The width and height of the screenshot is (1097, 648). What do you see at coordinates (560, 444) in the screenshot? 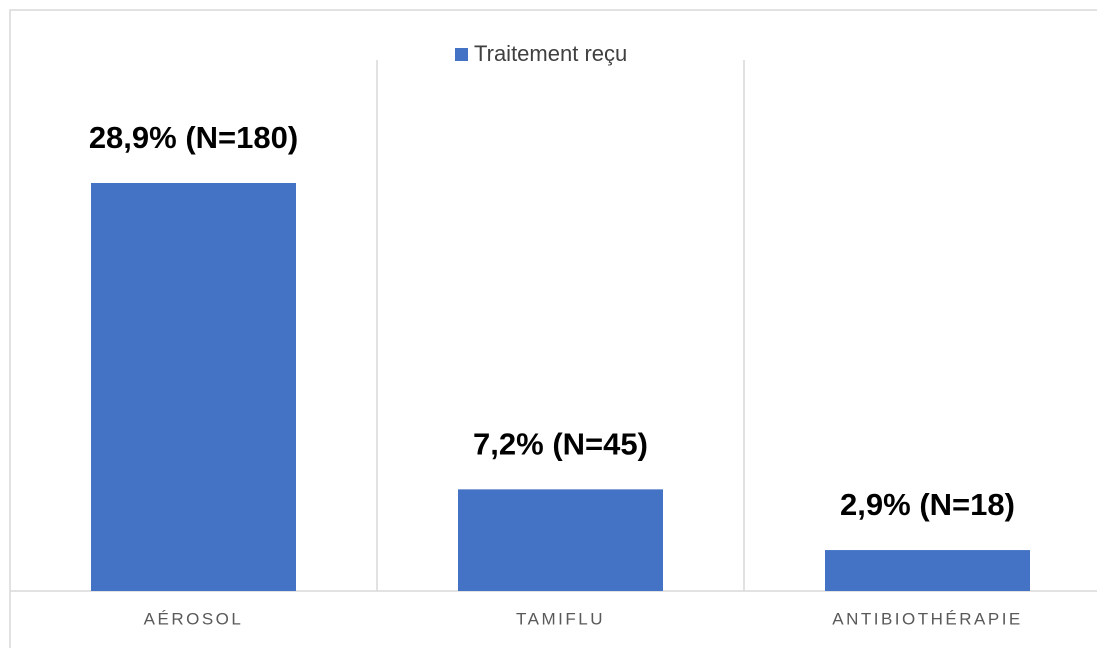
I see `data-label: 7,2% (N=45)` at bounding box center [560, 444].